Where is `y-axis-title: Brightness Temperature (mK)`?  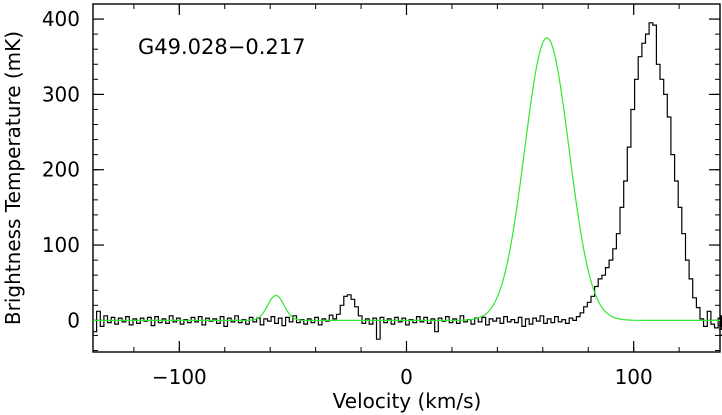
y-axis-title: Brightness Temperature (mK) is located at coordinates (13, 178).